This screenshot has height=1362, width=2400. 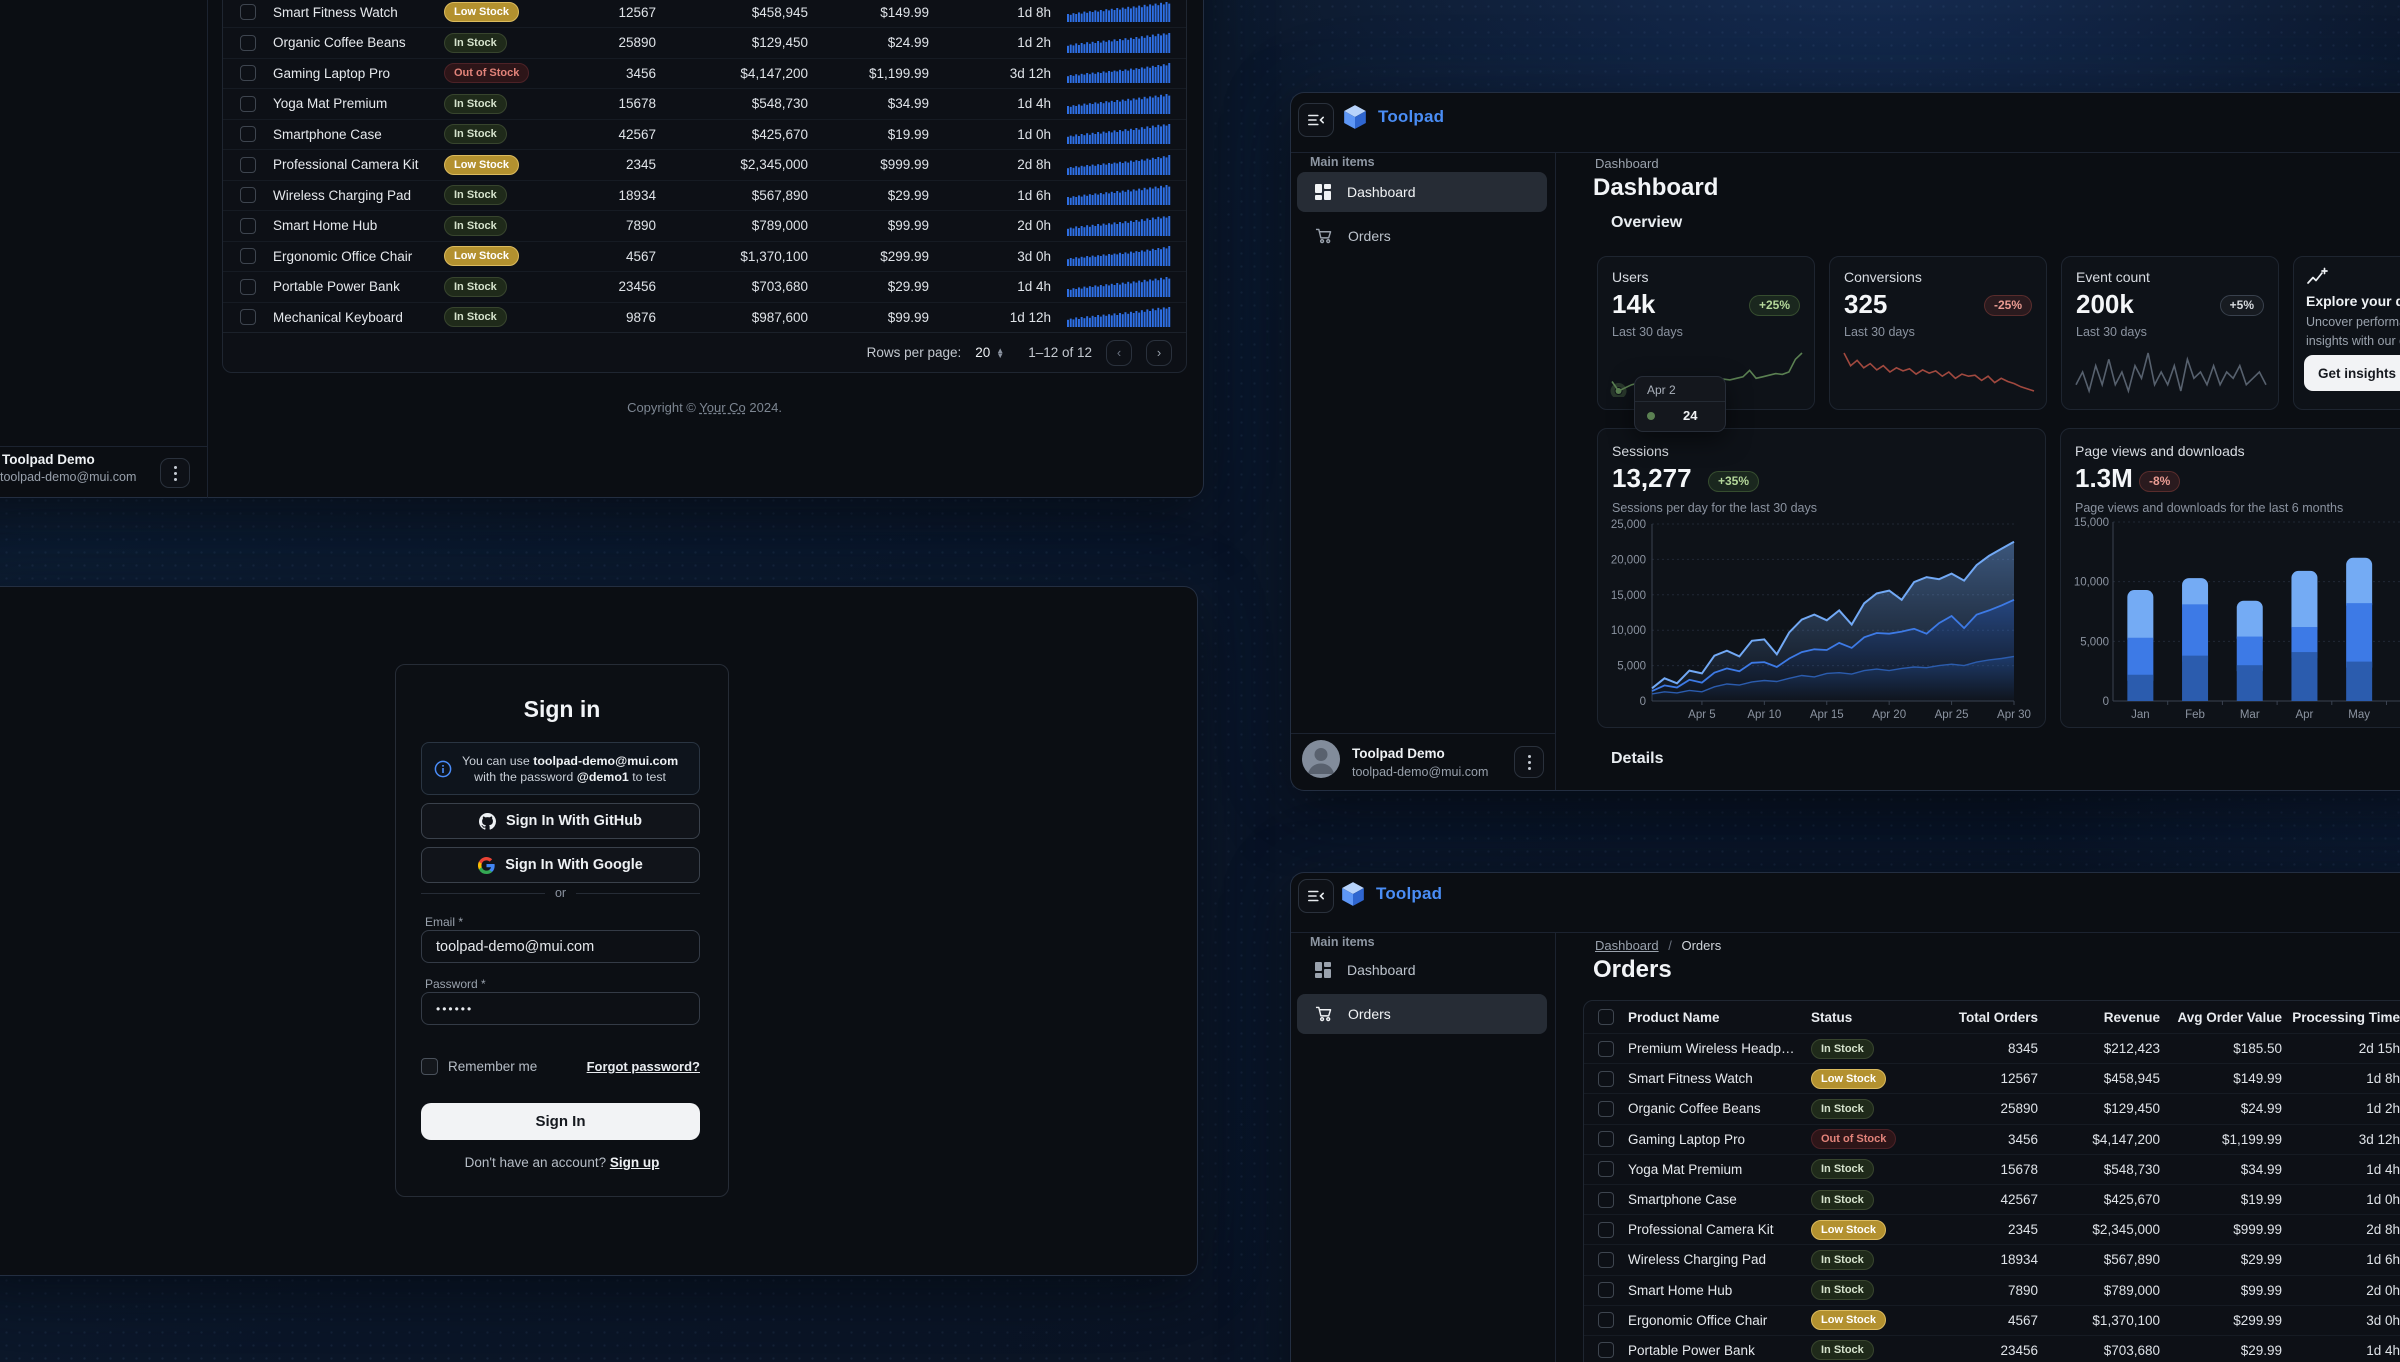 I want to click on remember-me-checkbox, so click(x=429, y=1066).